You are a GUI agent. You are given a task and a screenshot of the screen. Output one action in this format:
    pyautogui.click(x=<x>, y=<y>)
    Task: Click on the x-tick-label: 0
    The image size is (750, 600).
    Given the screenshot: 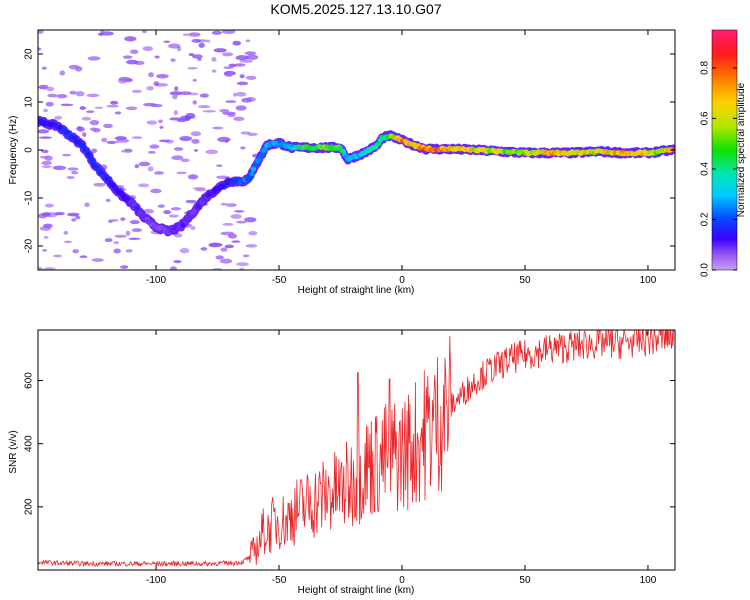 What is the action you would take?
    pyautogui.click(x=402, y=280)
    